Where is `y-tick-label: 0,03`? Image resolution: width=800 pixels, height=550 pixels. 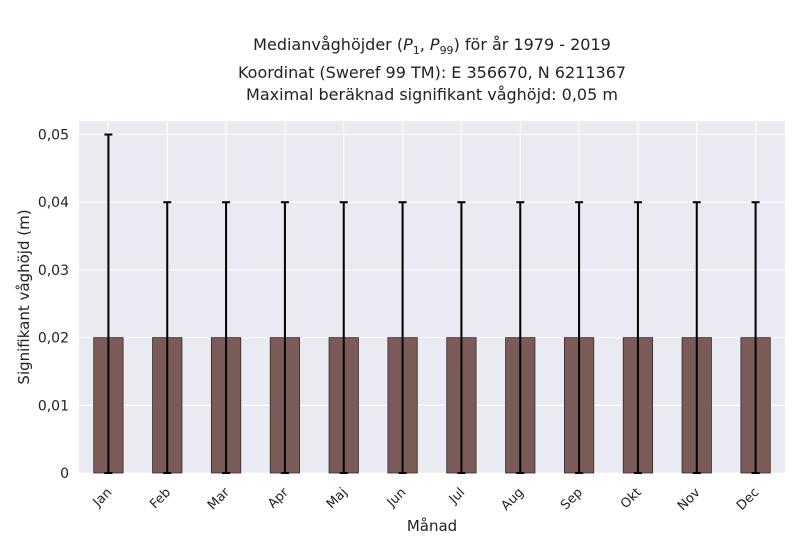
y-tick-label: 0,03 is located at coordinates (53, 271).